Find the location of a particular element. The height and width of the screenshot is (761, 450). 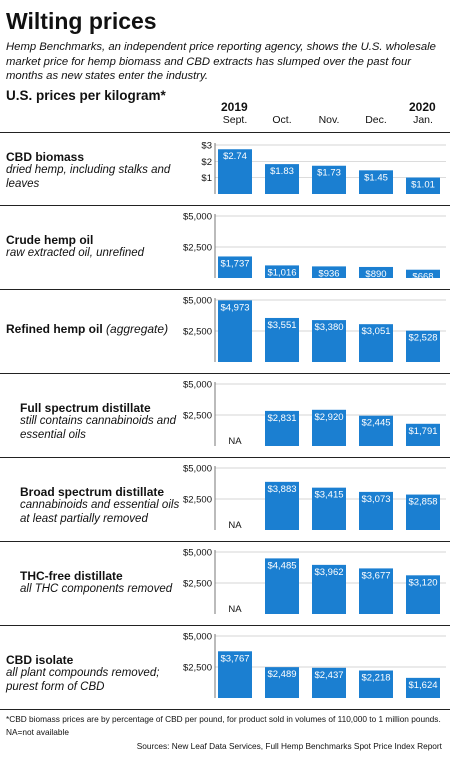

data-label: $2,489 is located at coordinates (281, 674).